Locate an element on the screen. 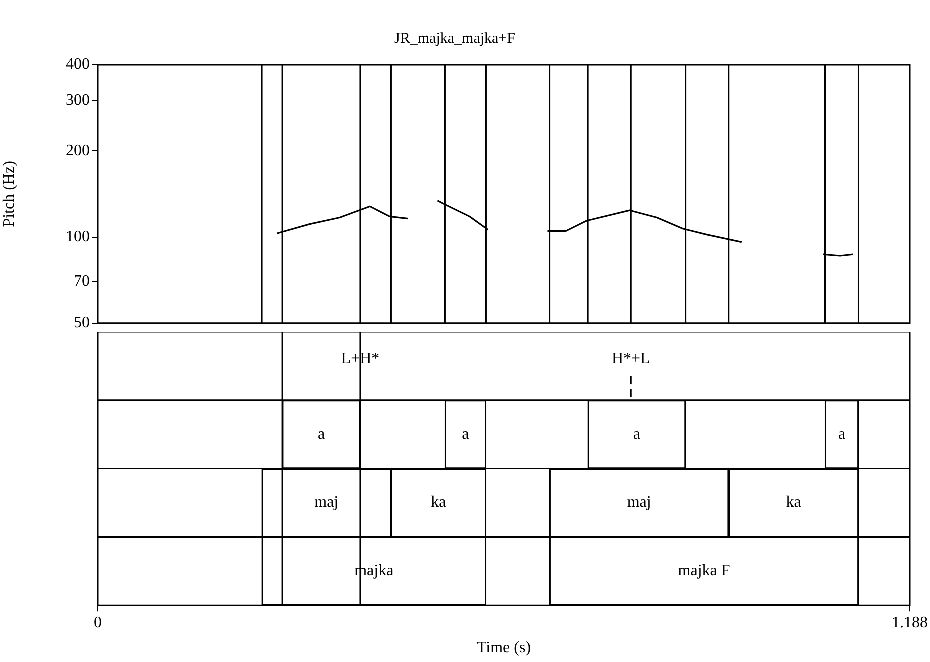 This screenshot has width=930, height=662. ref-line-label: H*+L is located at coordinates (631, 359).